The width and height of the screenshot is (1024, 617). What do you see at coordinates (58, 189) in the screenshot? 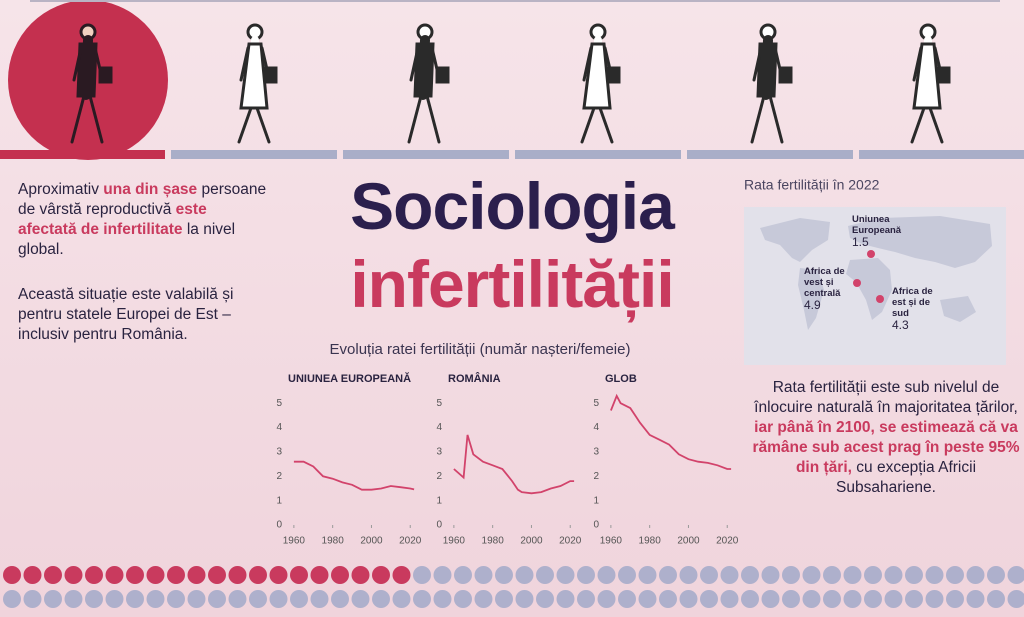
I see `text: Aproximativ` at bounding box center [58, 189].